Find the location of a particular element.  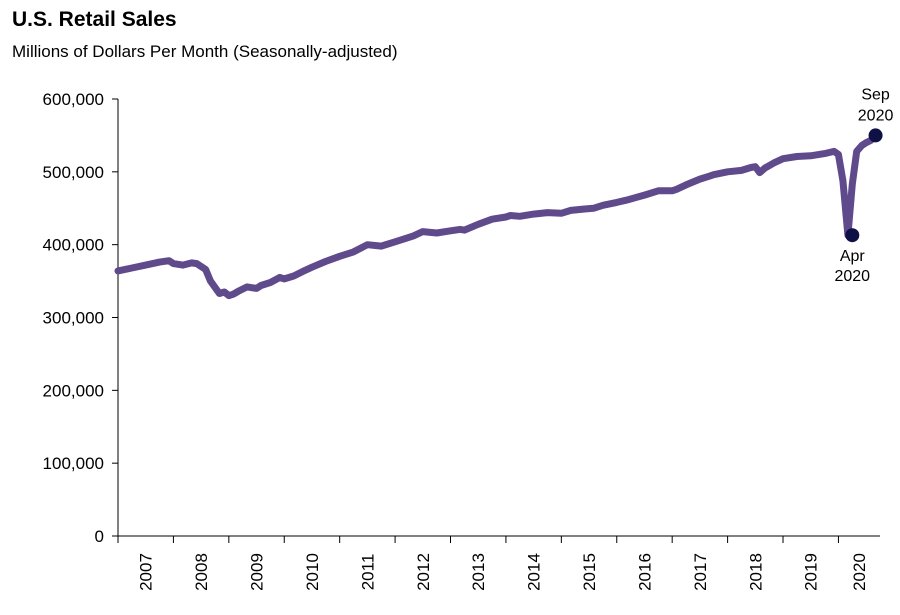

x-tick-label: 2014 is located at coordinates (534, 572).